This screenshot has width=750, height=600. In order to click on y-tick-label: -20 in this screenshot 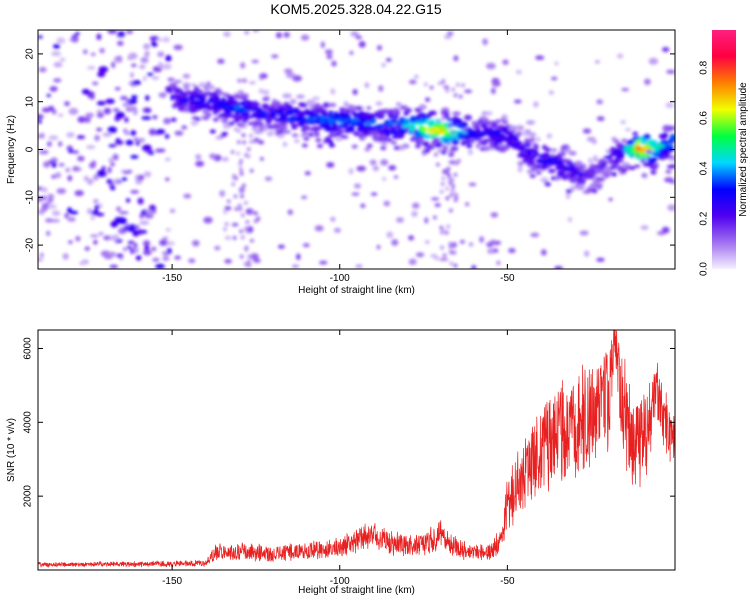, I will do `click(30, 244)`.